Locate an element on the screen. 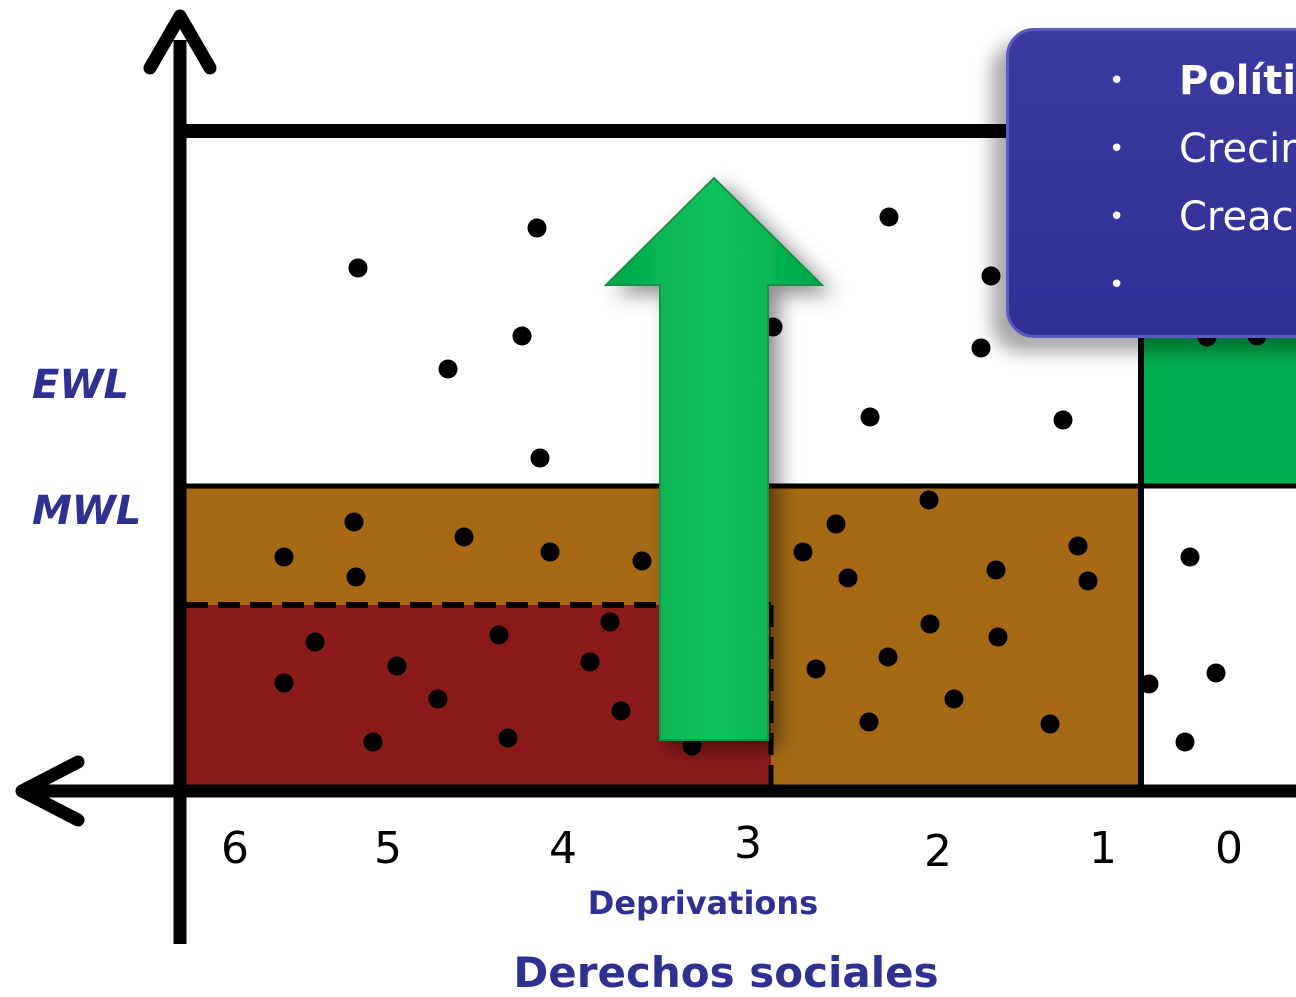  callout-item: • Creac is located at coordinates (1152, 221).